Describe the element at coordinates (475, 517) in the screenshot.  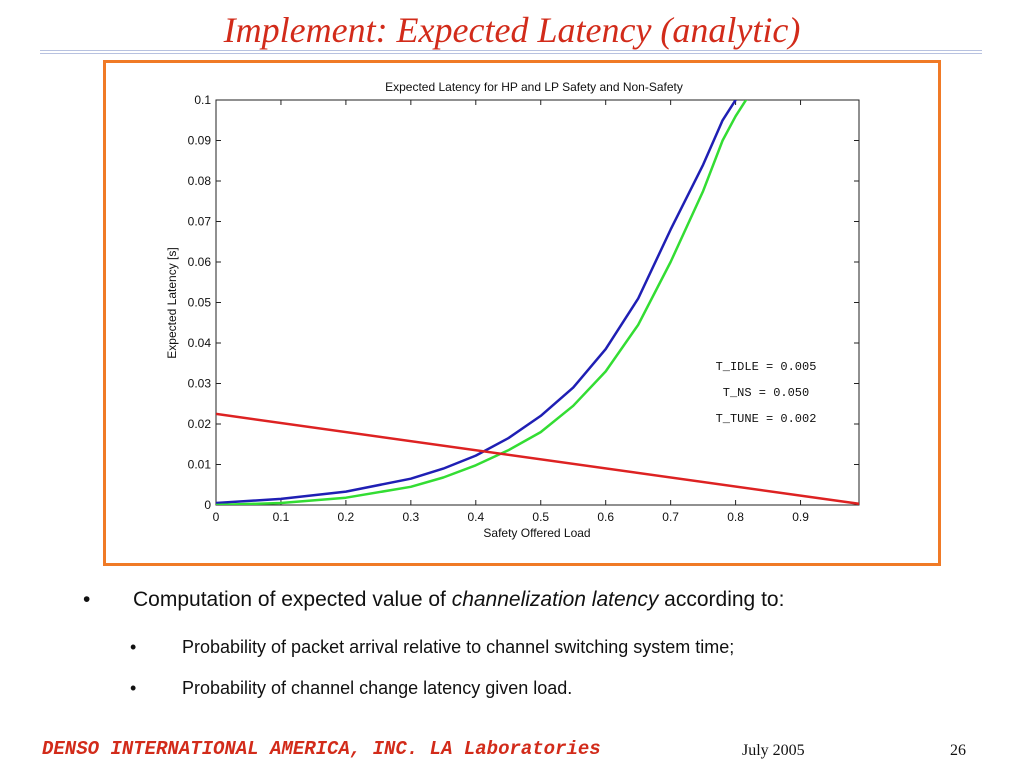
I see `x-tick-label: 0.4` at that location.